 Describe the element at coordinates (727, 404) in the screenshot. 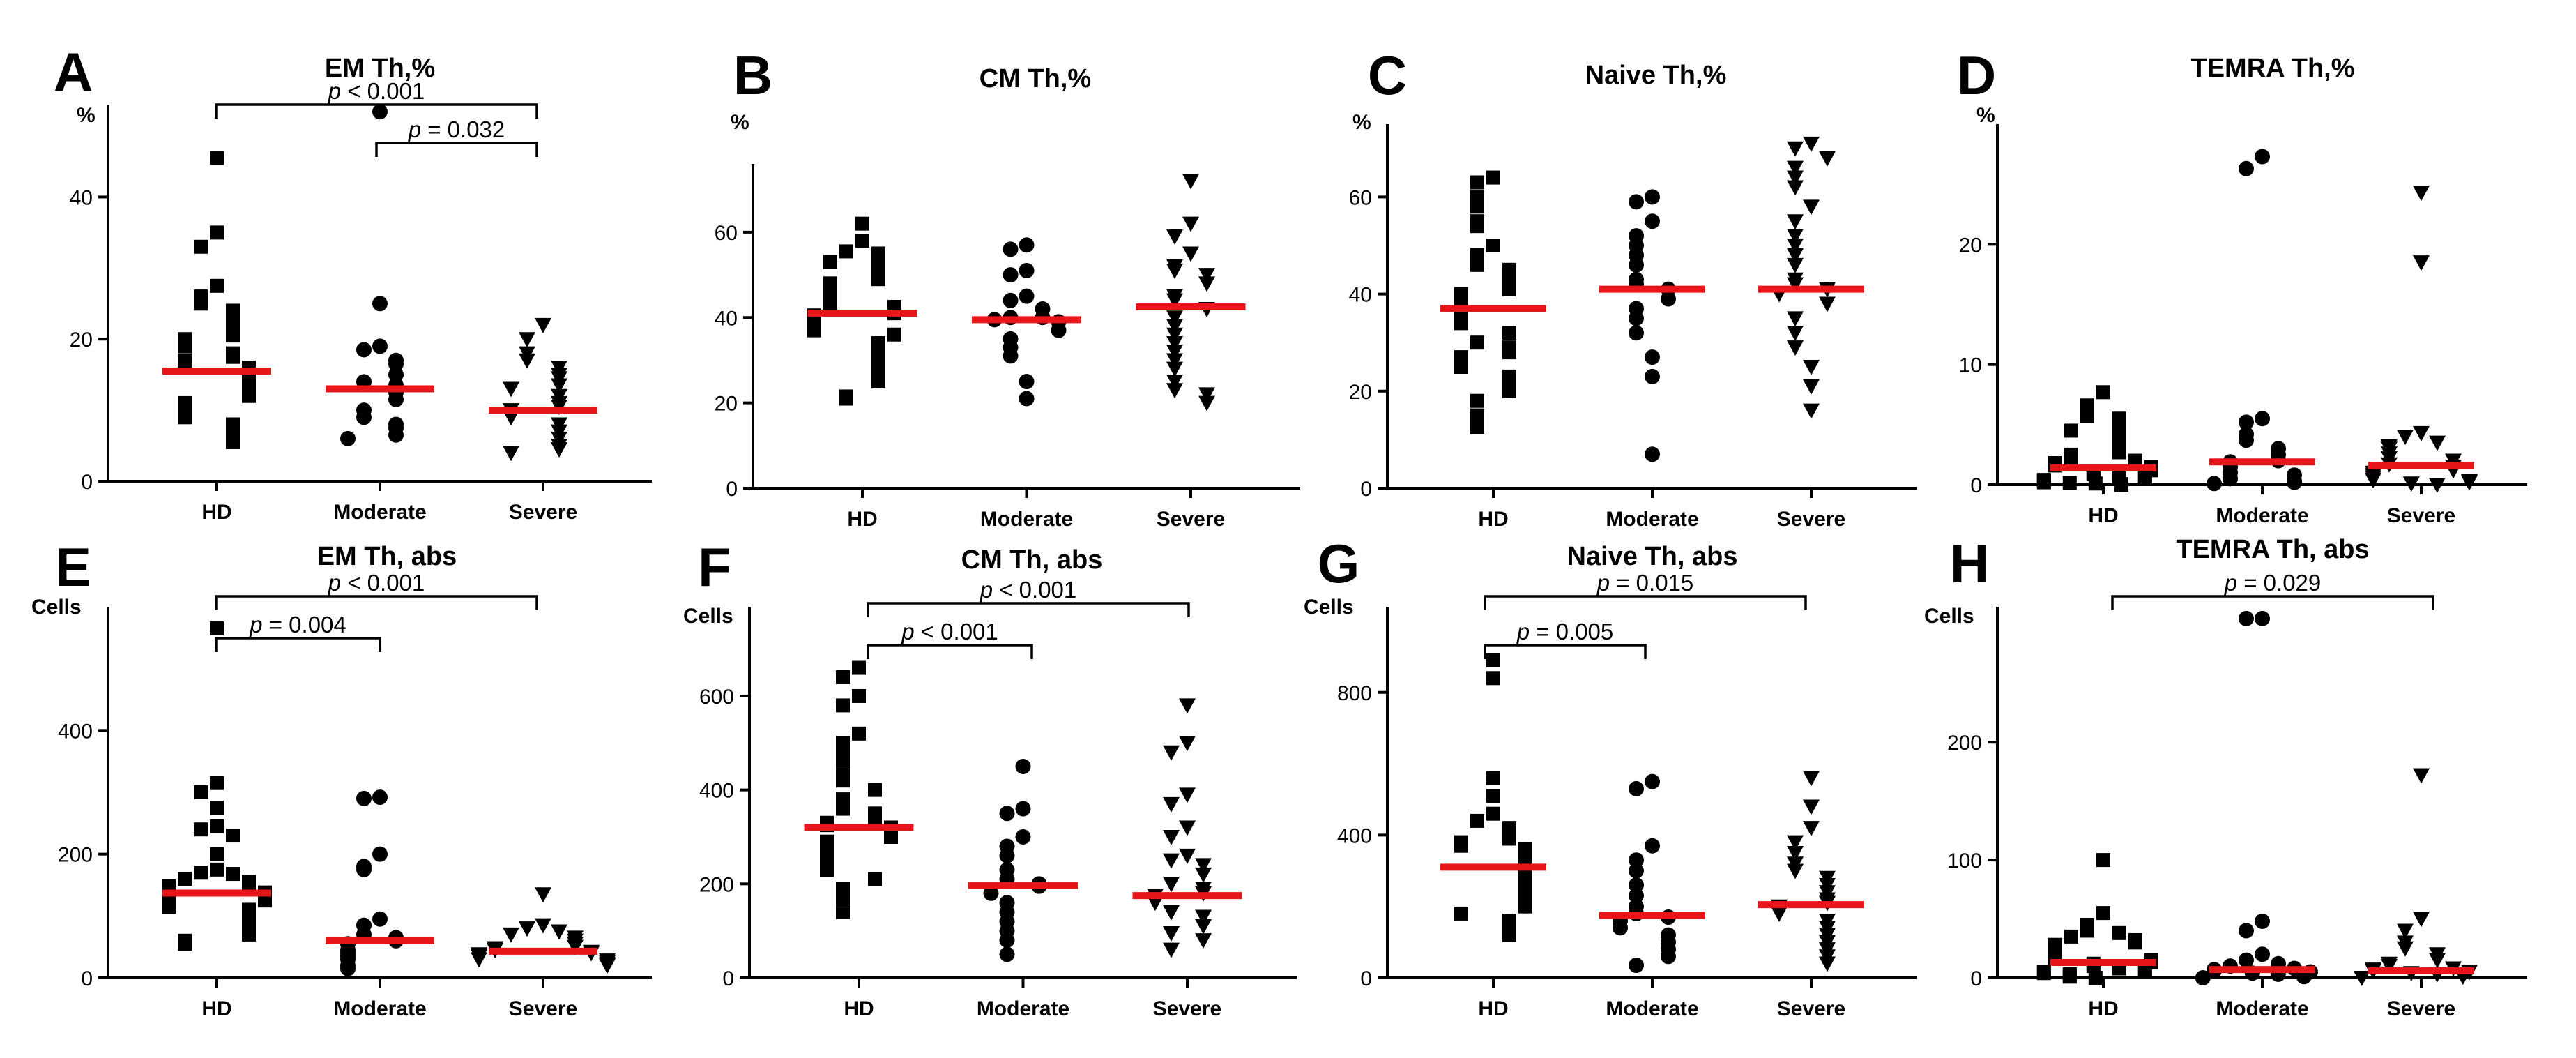

I see `y-tick-label: 20` at that location.